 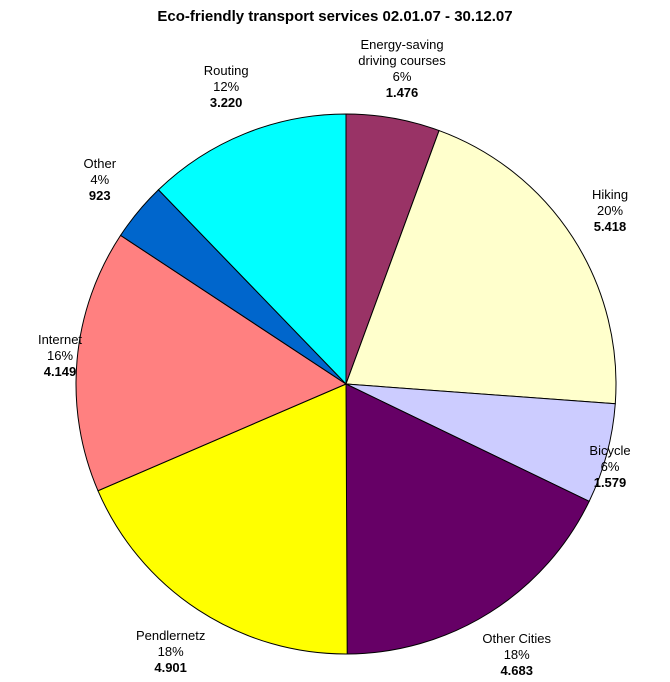 I want to click on slice-percent: 20%, so click(x=610, y=210).